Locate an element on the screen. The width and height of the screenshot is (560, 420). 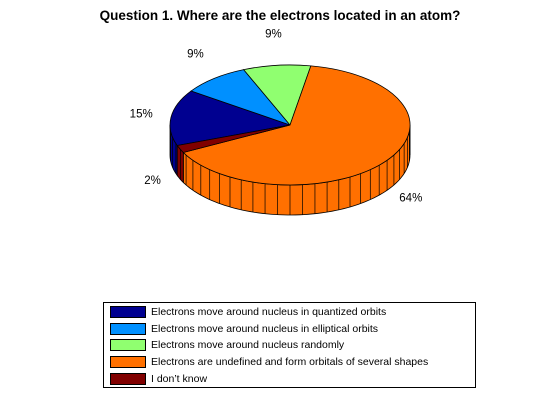
legend-label: Electrons move around nucleus randomly is located at coordinates (248, 345).